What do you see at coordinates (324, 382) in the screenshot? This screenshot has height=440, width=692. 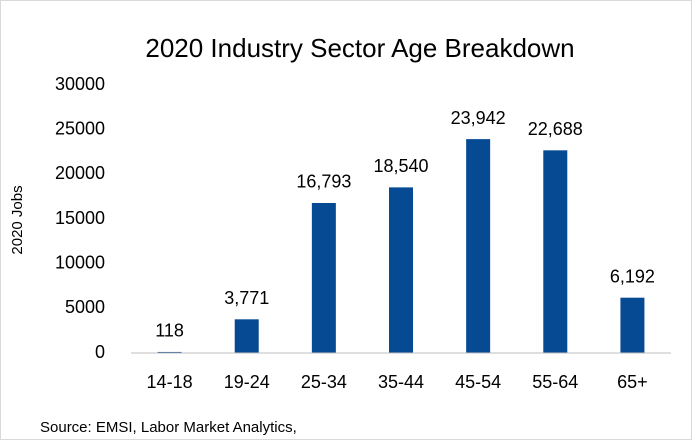 I see `x-tick-label: 25-34` at bounding box center [324, 382].